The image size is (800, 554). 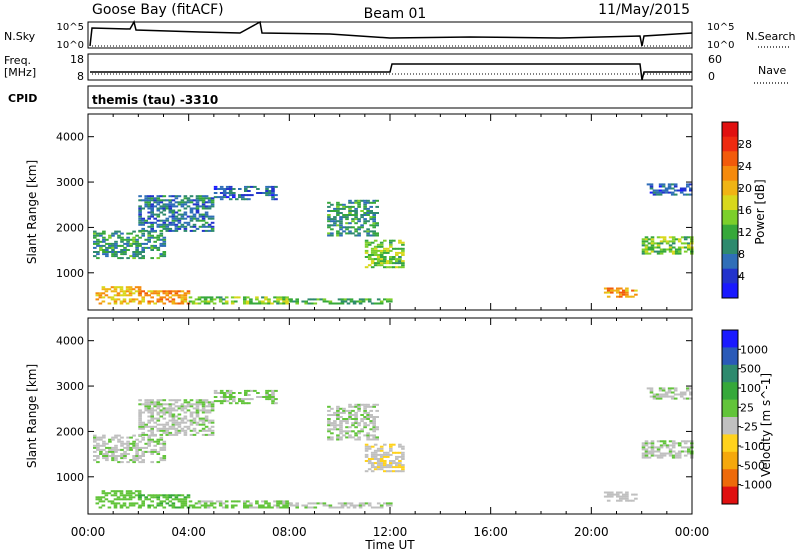 I want to click on colorbar-tick-label: -100, so click(x=752, y=446).